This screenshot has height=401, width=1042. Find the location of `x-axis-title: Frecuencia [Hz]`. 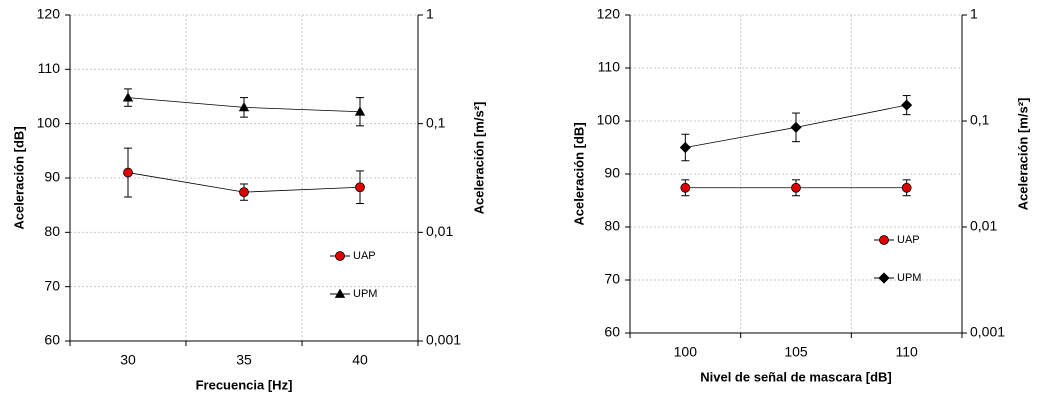

x-axis-title: Frecuencia [Hz] is located at coordinates (244, 384).